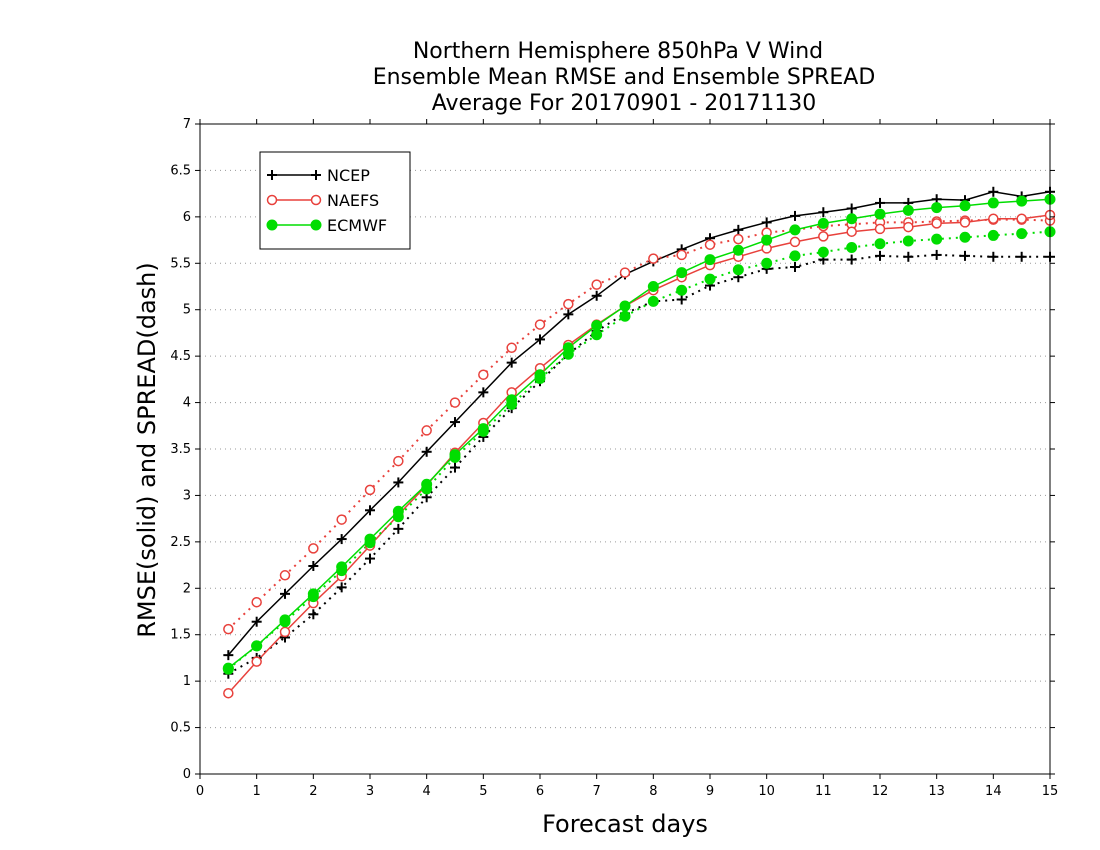 Image resolution: width=1100 pixels, height=850 pixels. What do you see at coordinates (272, 200) in the screenshot?
I see `legend-marker-naefs` at bounding box center [272, 200].